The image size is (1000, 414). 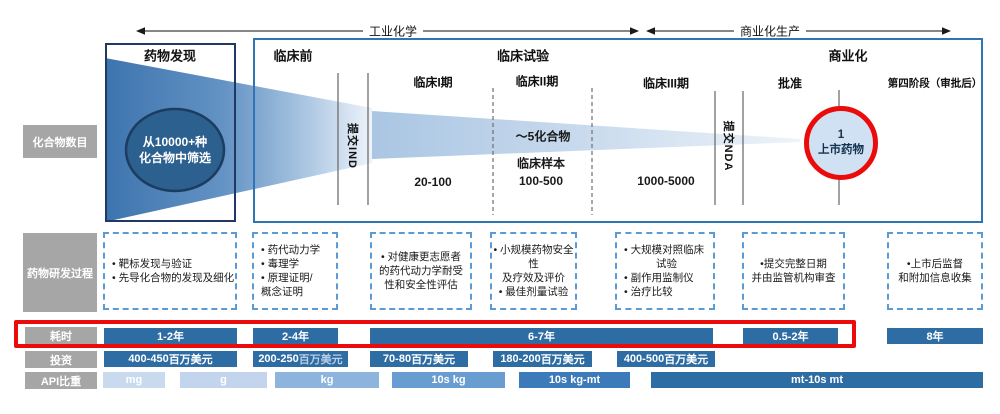 I want to click on time-bar-discovery: 1-2年, so click(x=170, y=336).